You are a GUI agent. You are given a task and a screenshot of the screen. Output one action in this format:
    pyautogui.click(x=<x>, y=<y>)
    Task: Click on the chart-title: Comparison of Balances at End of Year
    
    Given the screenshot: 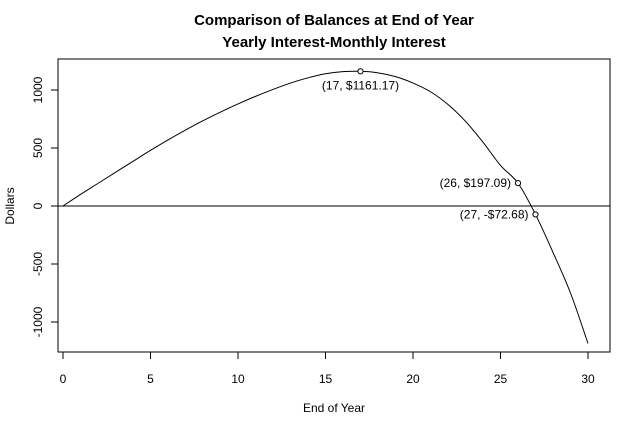 What is the action you would take?
    pyautogui.click(x=334, y=20)
    